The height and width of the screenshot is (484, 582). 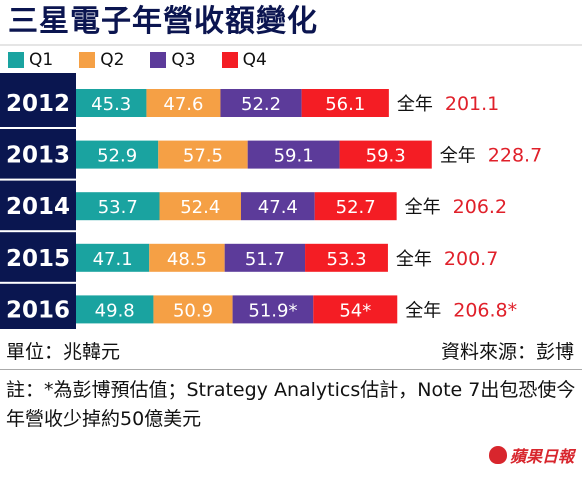 I want to click on bar-label-2015-q2: 48.5, so click(x=187, y=259).